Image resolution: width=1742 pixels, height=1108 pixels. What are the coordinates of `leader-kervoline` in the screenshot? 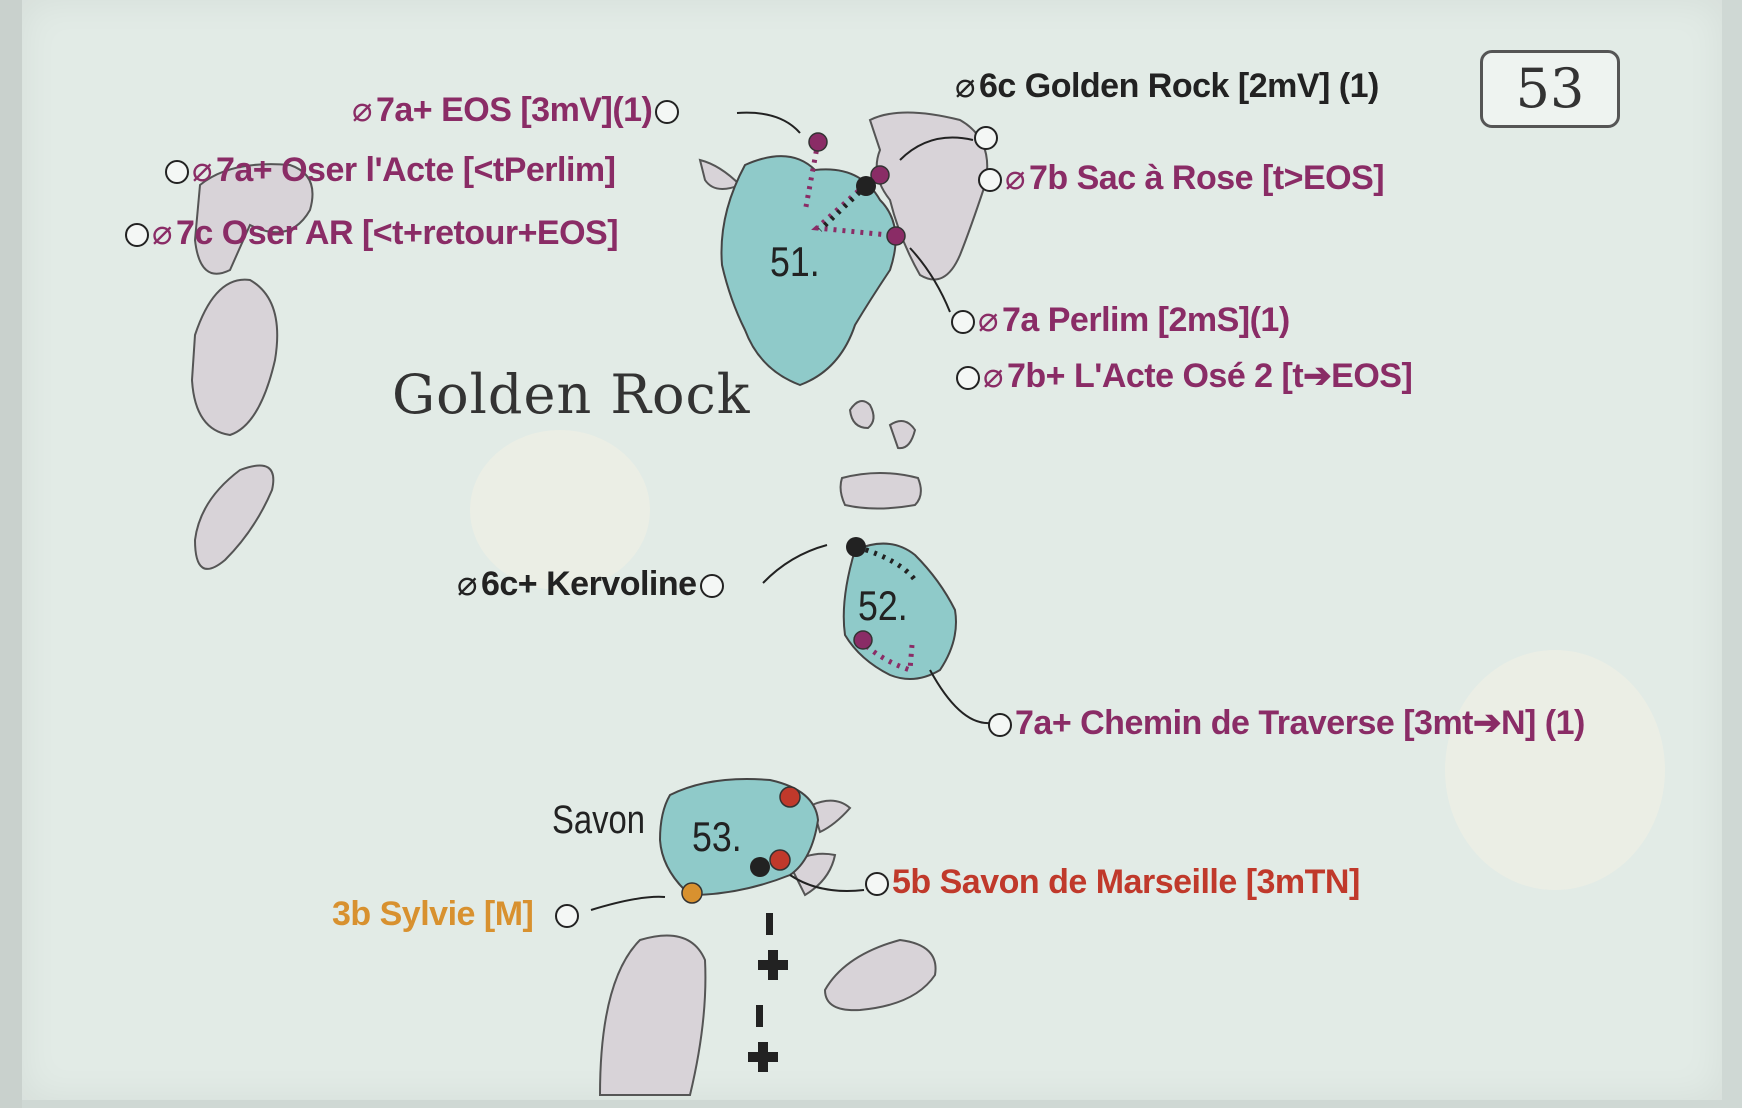 It's located at (795, 564).